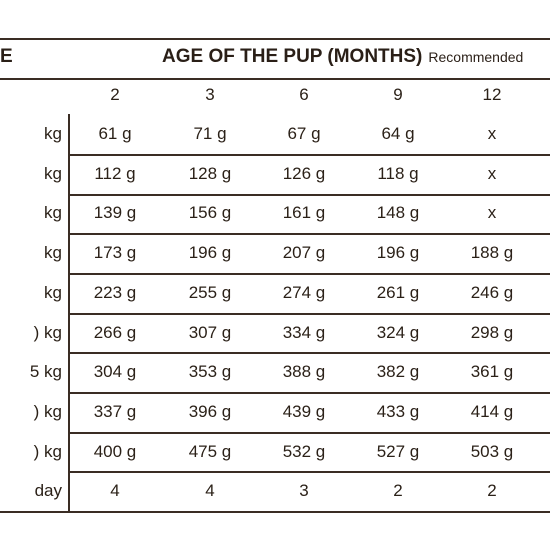 This screenshot has width=550, height=550. What do you see at coordinates (304, 173) in the screenshot?
I see `table-cell: 126 g` at bounding box center [304, 173].